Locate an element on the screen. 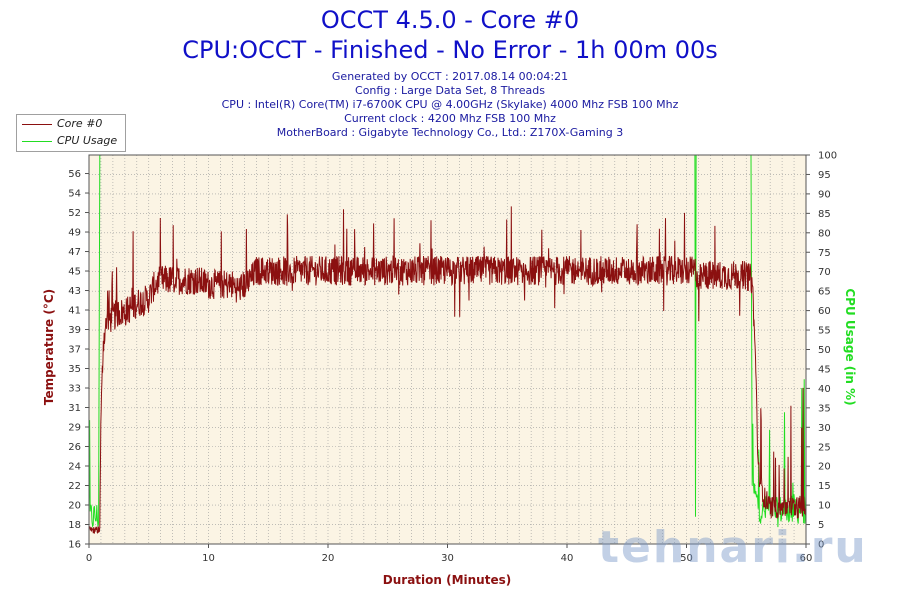 This screenshot has height=600, width=900. y-right-tick-label: 55 is located at coordinates (824, 331).